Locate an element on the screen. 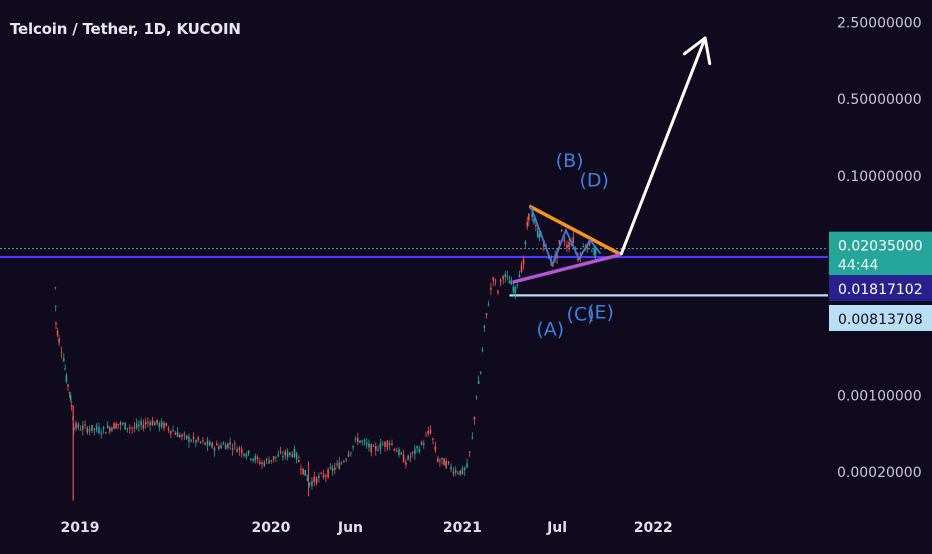  wave-label: (E) is located at coordinates (600, 313).